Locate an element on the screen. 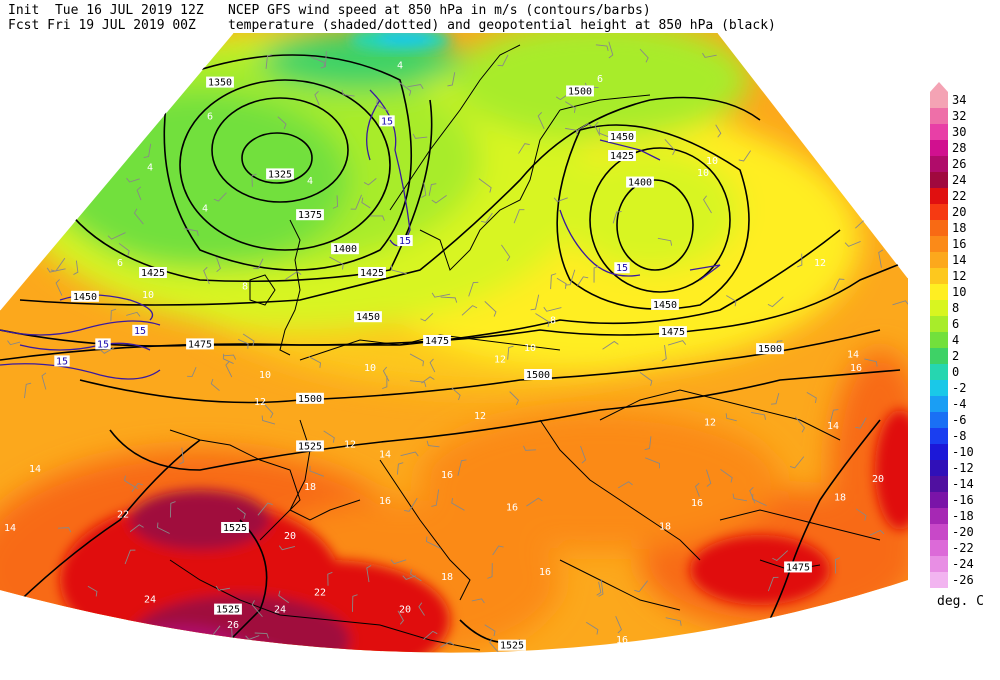 This screenshot has height=680, width=1000. svg-text: 1500 is located at coordinates (310, 399).